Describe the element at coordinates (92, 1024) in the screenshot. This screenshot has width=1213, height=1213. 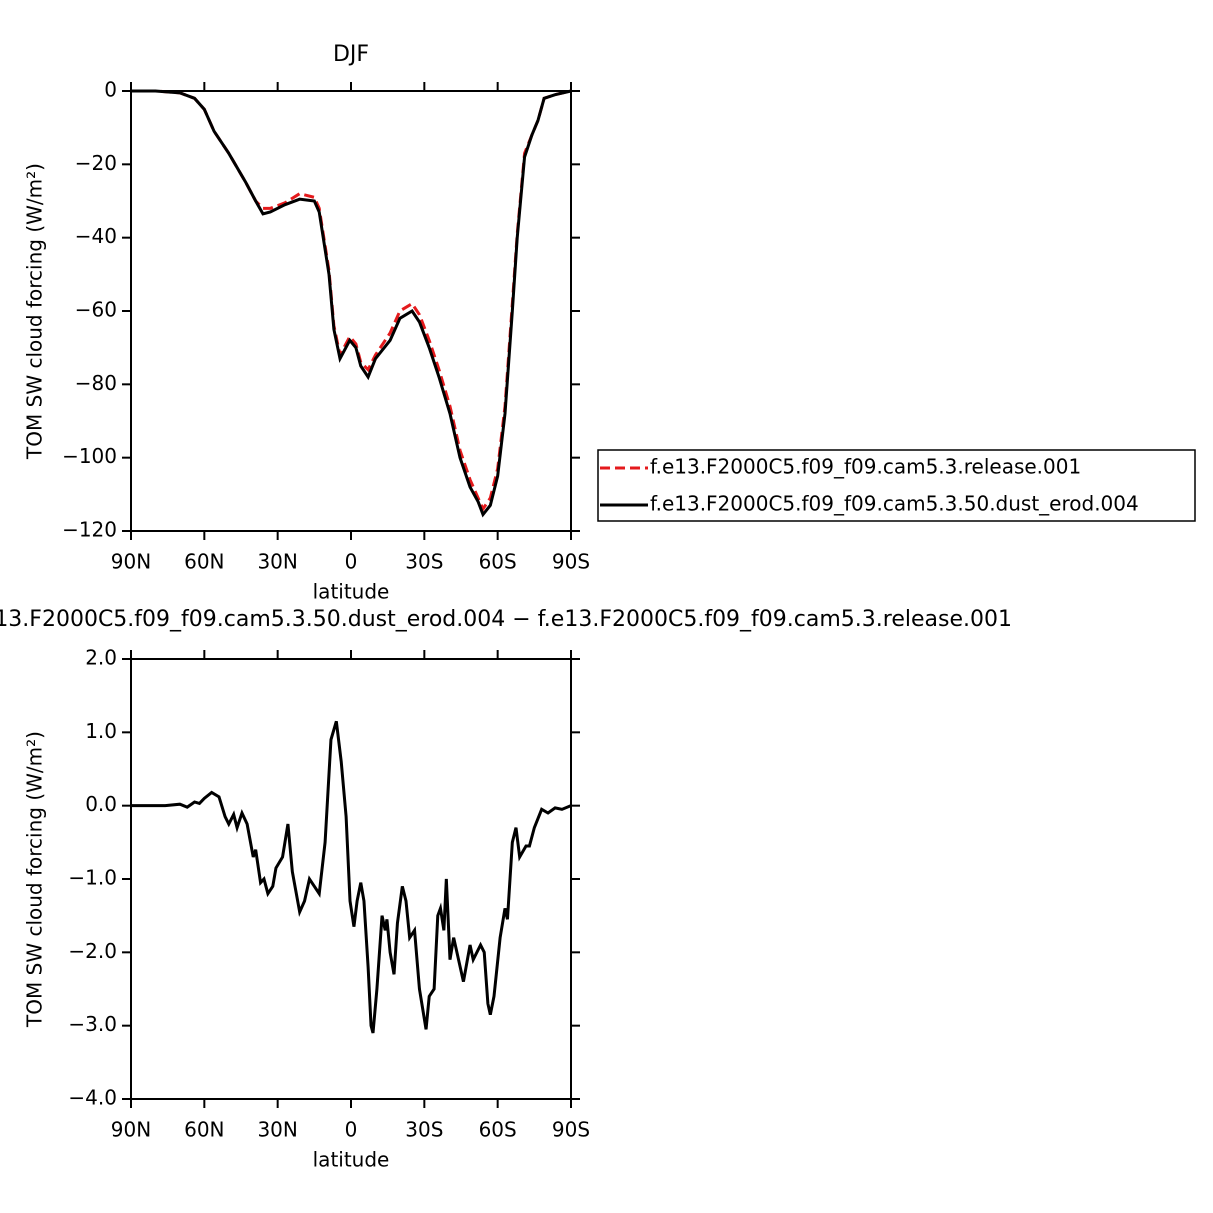
I see `y-tick-label: −3.0` at that location.